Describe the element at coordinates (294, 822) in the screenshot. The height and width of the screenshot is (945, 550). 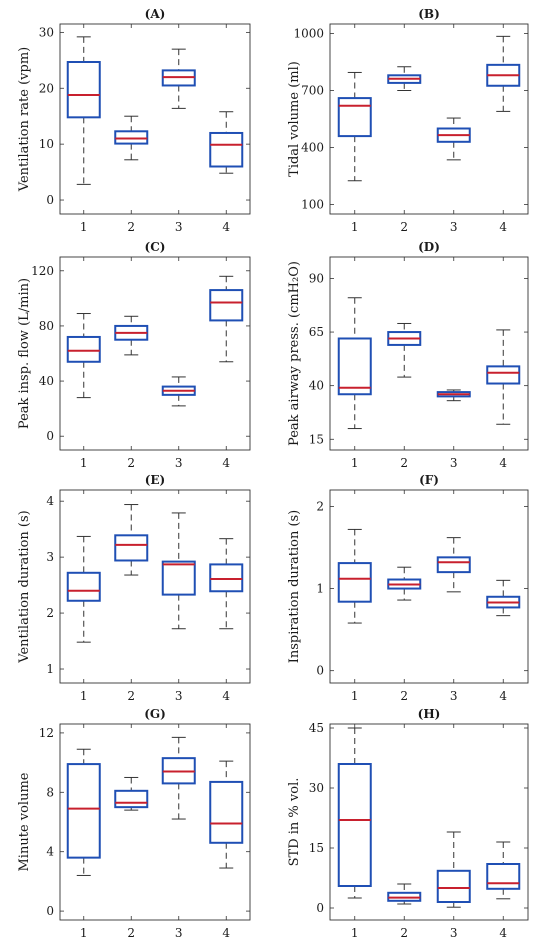
I see `y-axis-label: STD in % vol.` at that location.